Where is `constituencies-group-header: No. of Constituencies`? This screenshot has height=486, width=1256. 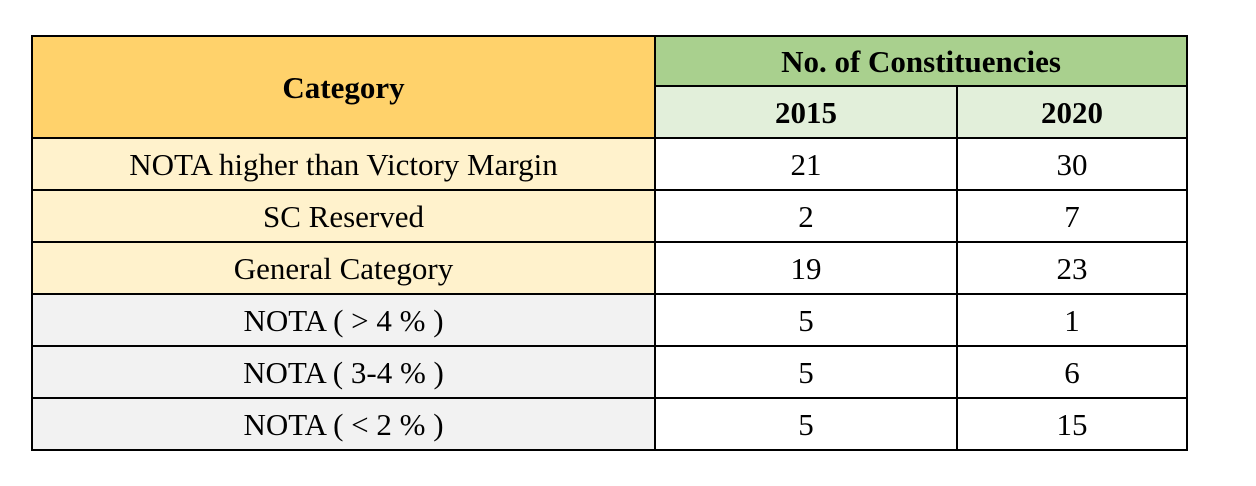 constituencies-group-header: No. of Constituencies is located at coordinates (921, 61).